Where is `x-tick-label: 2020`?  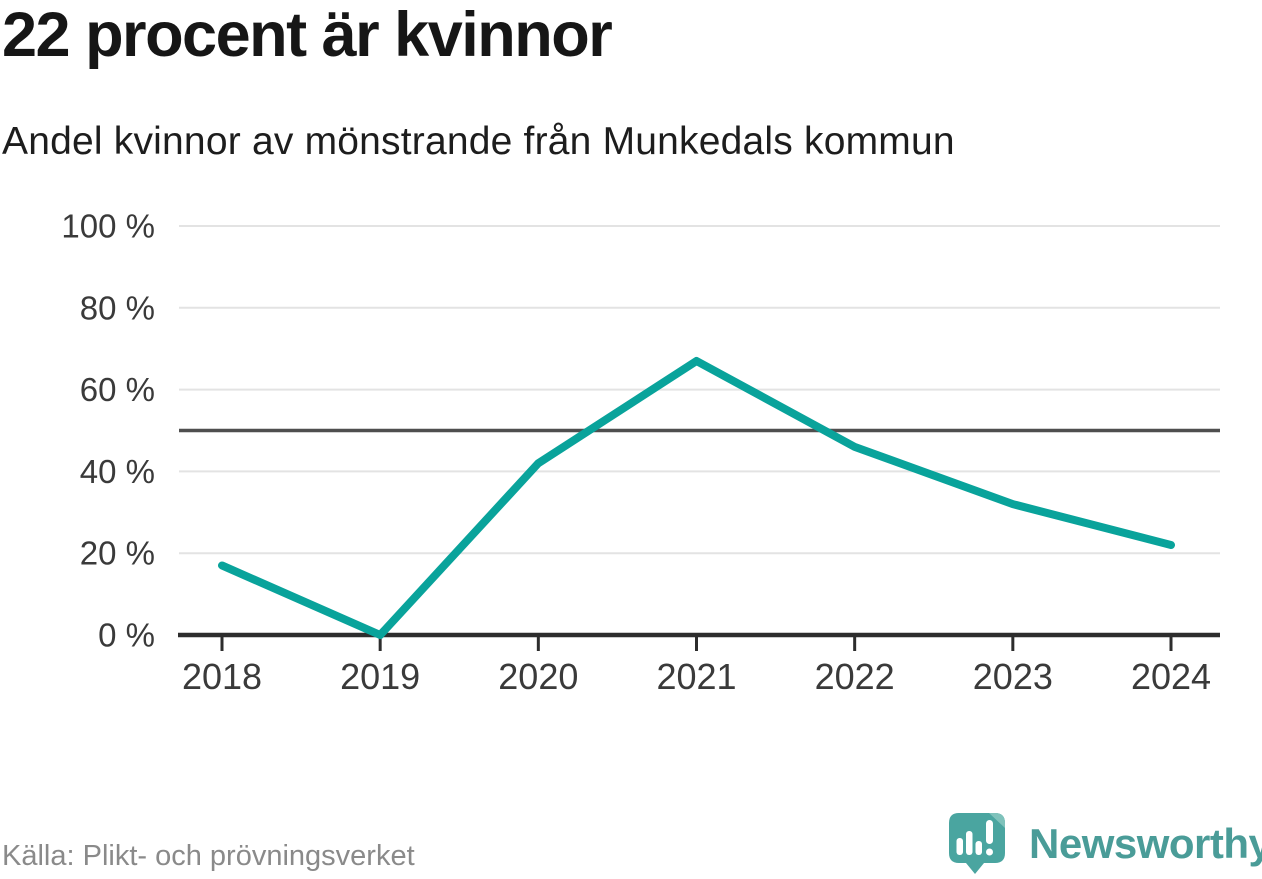
x-tick-label: 2020 is located at coordinates (538, 676).